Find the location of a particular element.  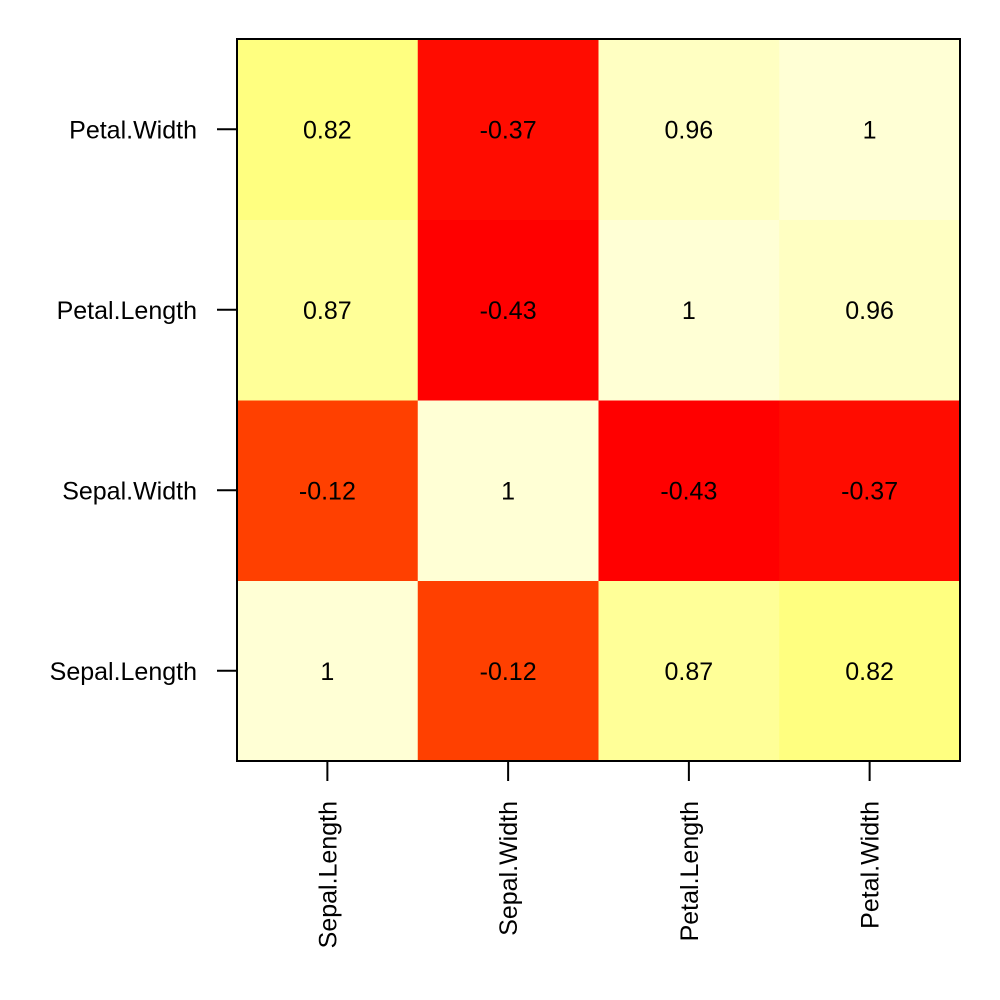

heatmap-cell-Sepal.Length-Petal.Length is located at coordinates (689, 671).